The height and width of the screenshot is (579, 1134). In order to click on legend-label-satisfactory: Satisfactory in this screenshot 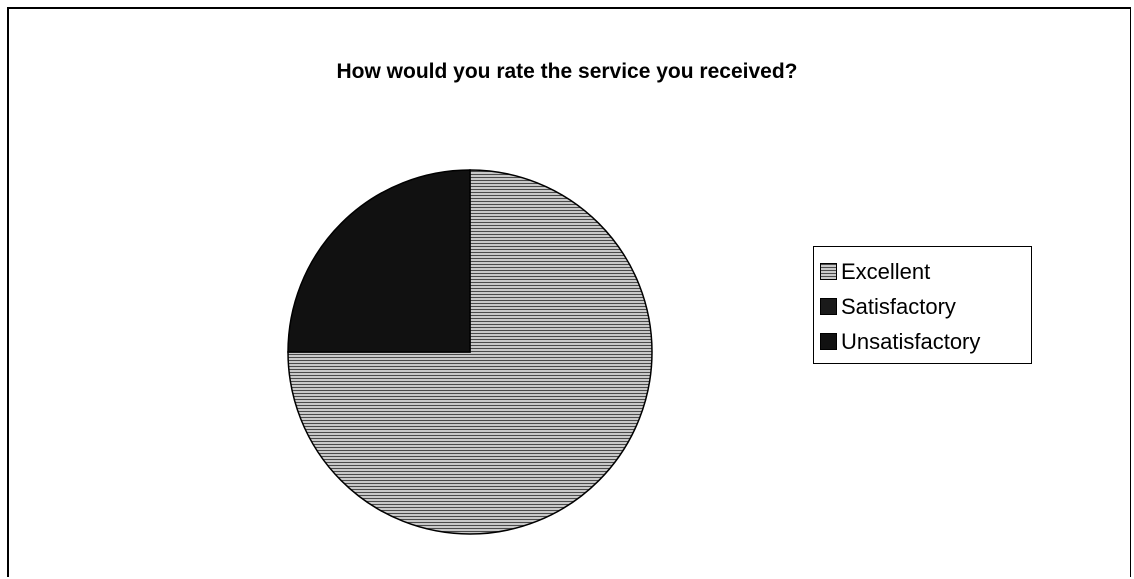, I will do `click(898, 306)`.